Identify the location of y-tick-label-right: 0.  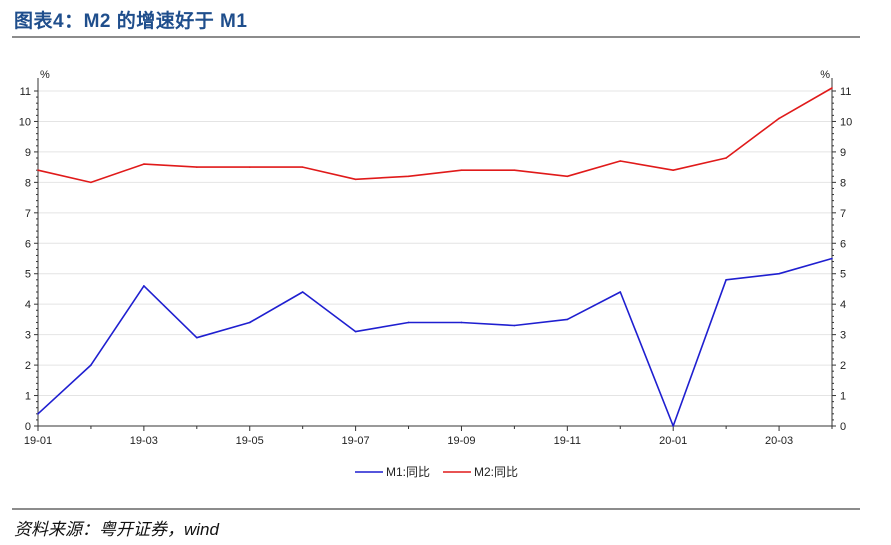
(843, 427).